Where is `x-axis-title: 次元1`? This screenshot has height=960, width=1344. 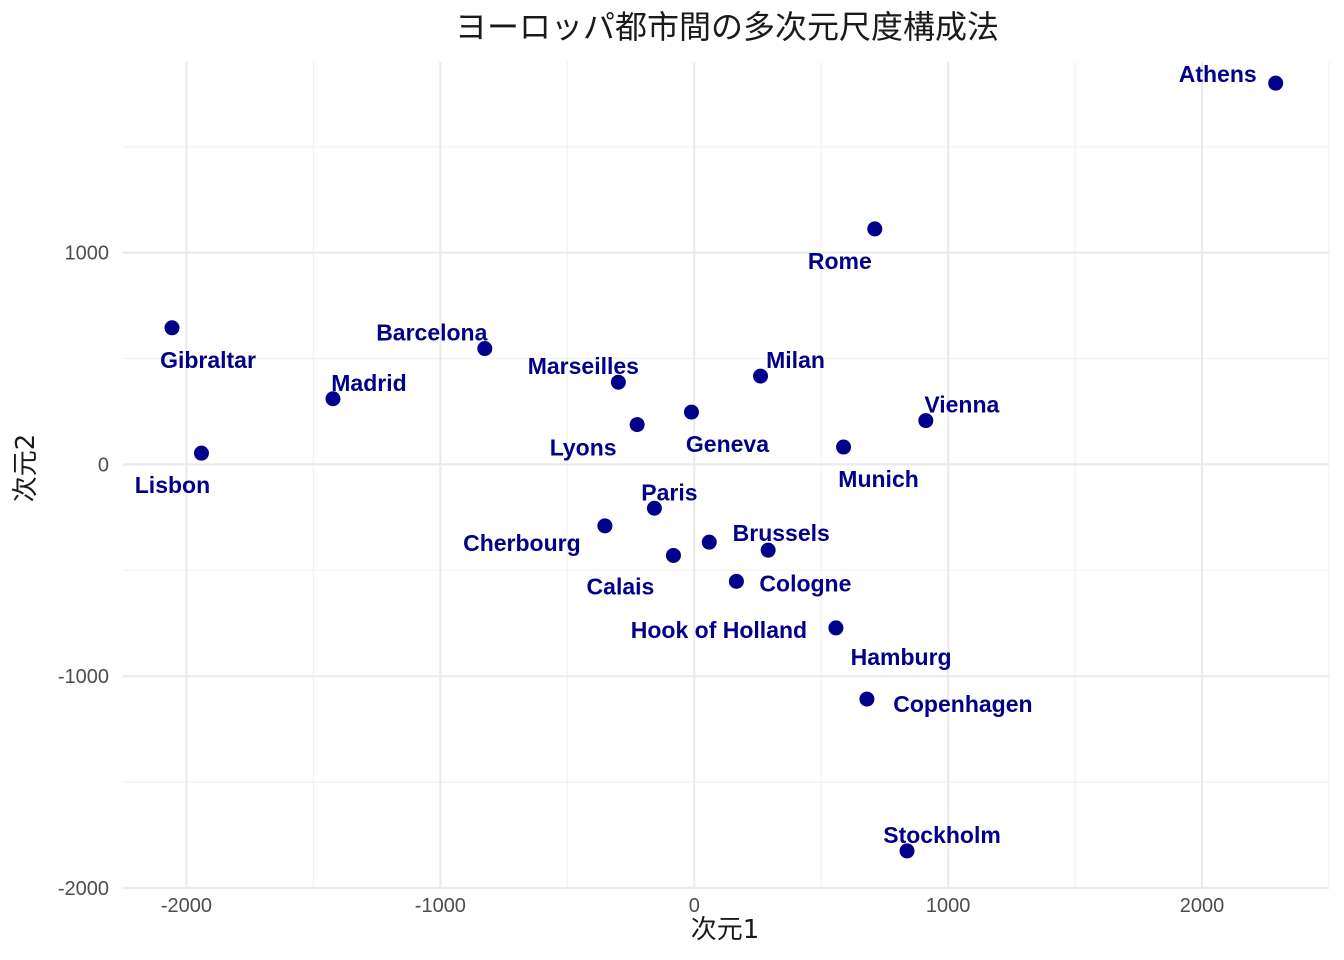
x-axis-title: 次元1 is located at coordinates (725, 930).